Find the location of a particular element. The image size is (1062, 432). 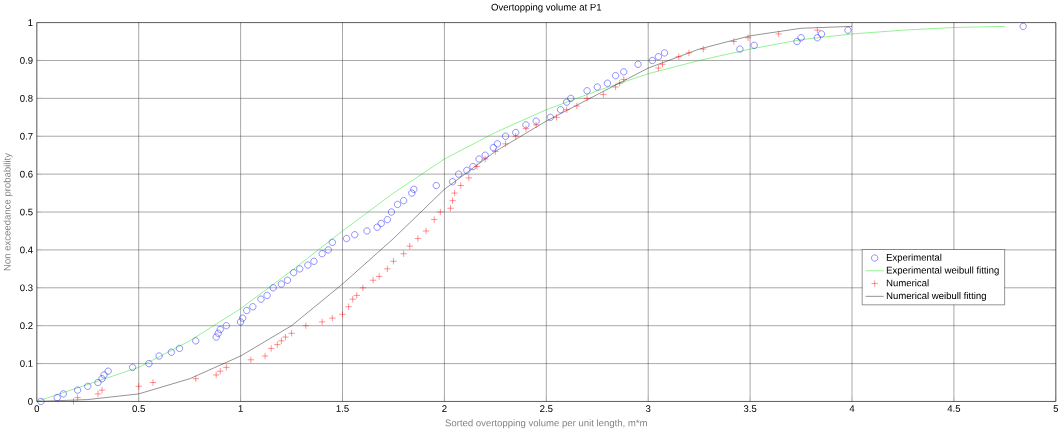

y-tick-label: 0.5 is located at coordinates (26, 212).